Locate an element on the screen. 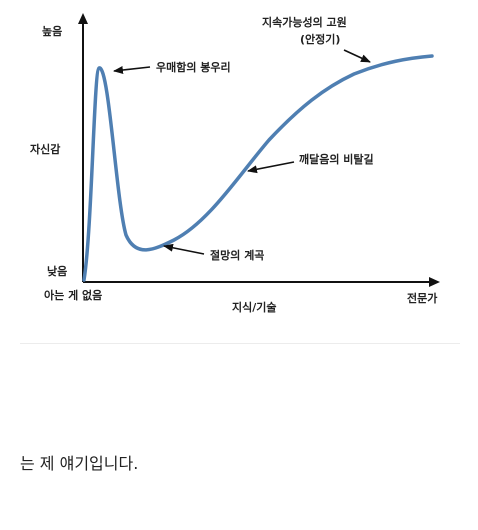 This screenshot has width=478, height=530. figure-divider is located at coordinates (240, 343).